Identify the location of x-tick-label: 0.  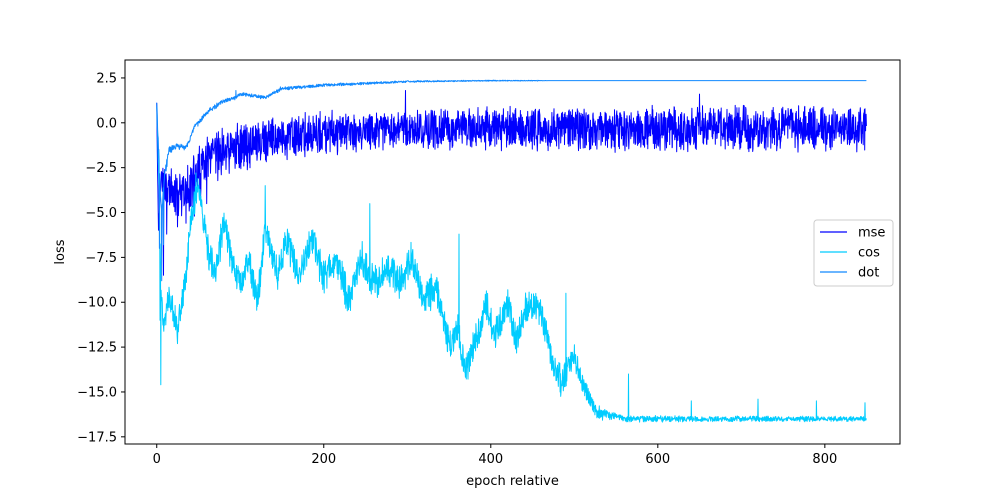
(157, 459).